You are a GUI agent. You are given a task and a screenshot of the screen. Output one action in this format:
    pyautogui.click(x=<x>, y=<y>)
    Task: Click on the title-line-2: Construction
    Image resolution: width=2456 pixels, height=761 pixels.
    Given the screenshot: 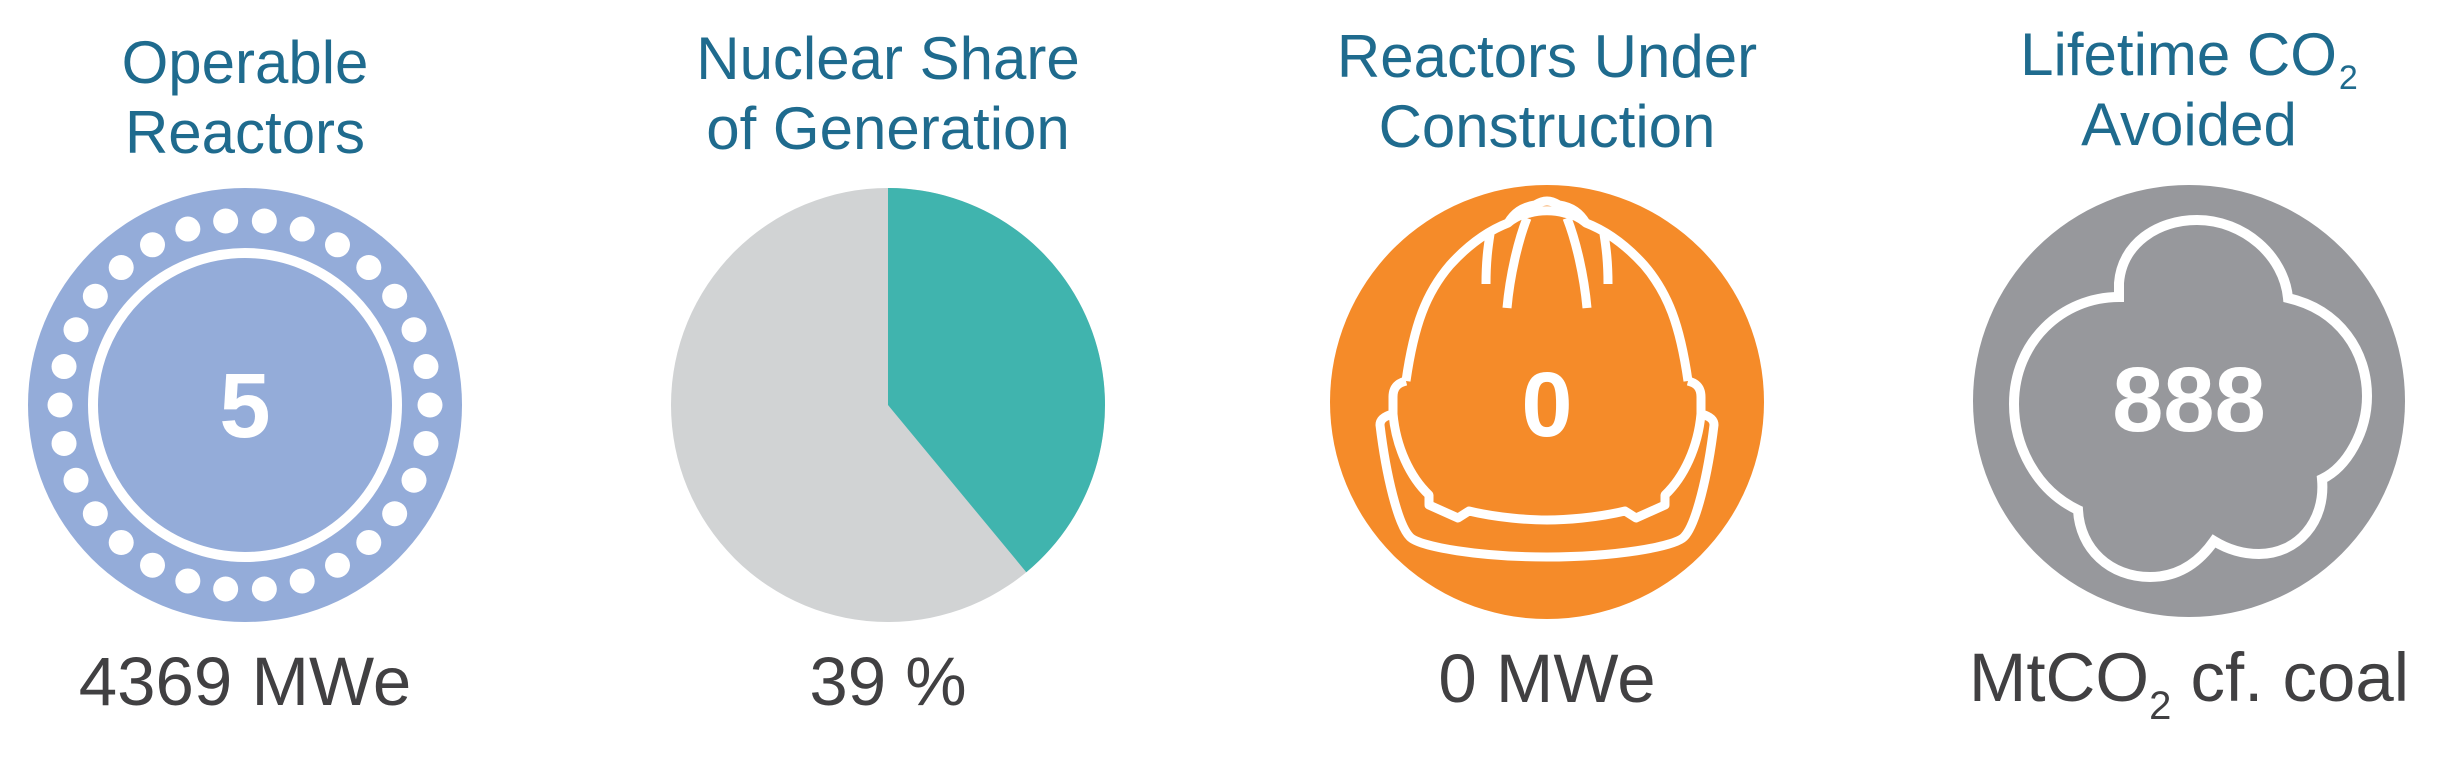 What is the action you would take?
    pyautogui.click(x=1547, y=126)
    